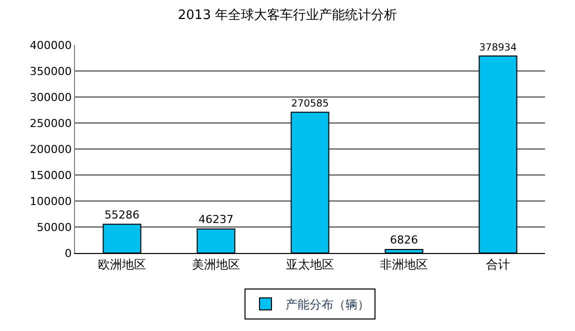 Image resolution: width=575 pixels, height=331 pixels. Describe the element at coordinates (51, 71) in the screenshot. I see `y-tick-label: 350000` at that location.